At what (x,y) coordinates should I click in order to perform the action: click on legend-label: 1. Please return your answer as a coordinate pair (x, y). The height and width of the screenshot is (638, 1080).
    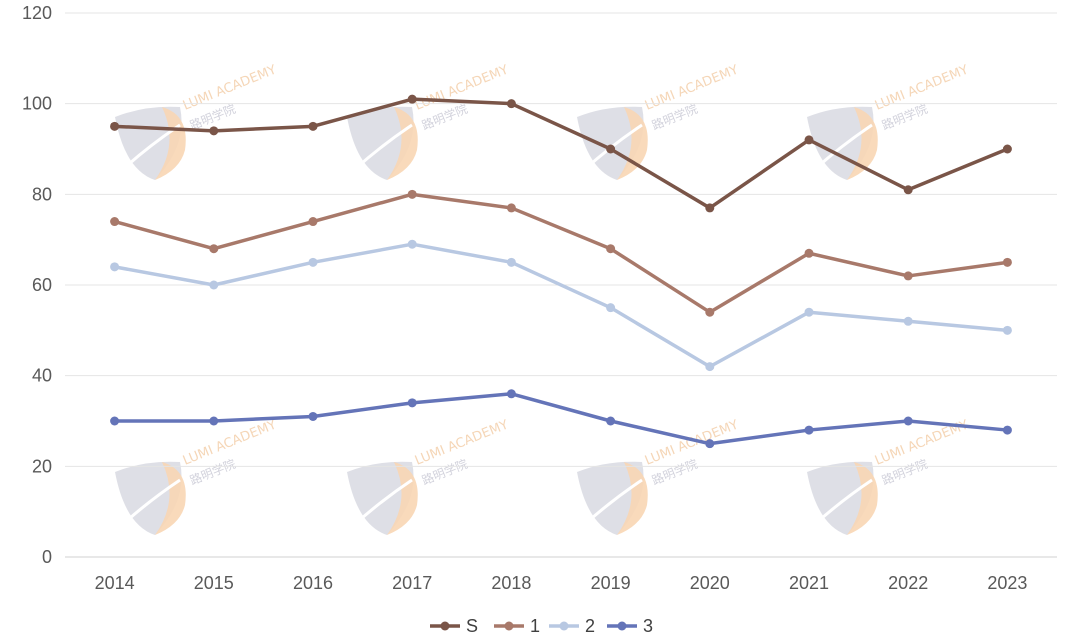
    Looking at the image, I should click on (535, 626).